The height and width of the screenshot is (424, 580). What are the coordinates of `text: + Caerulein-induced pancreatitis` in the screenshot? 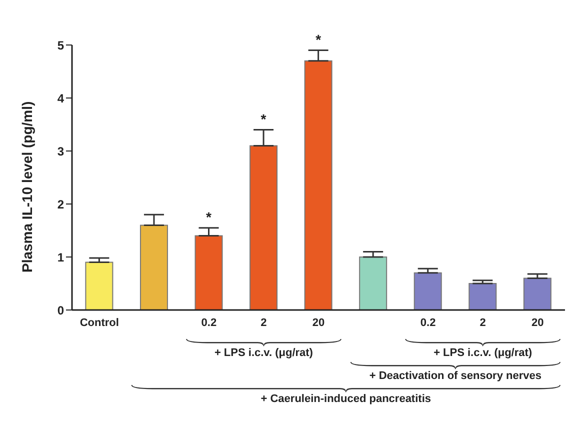 It's located at (346, 399).